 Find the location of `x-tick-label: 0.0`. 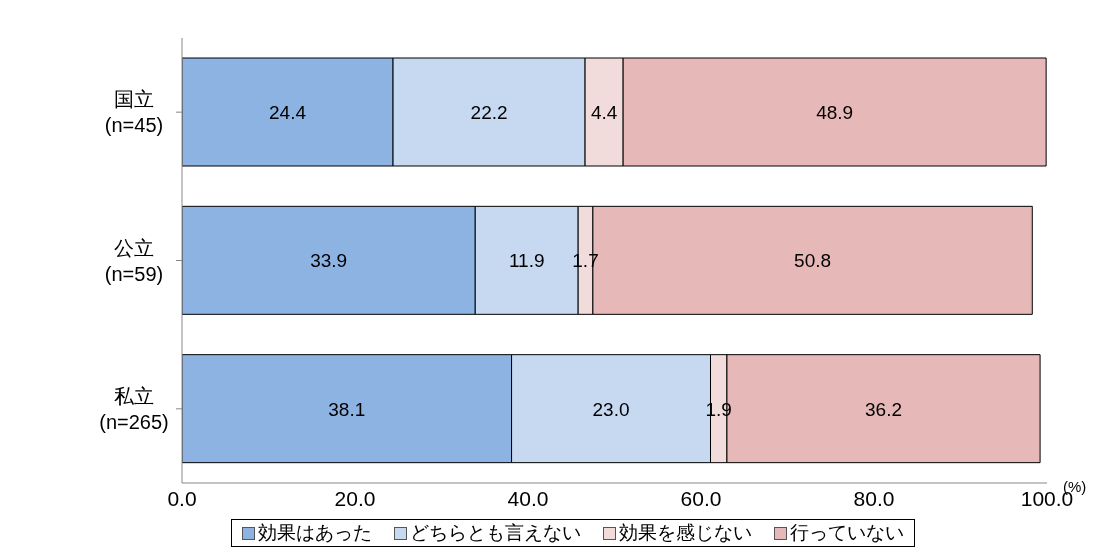

x-tick-label: 0.0 is located at coordinates (182, 498).